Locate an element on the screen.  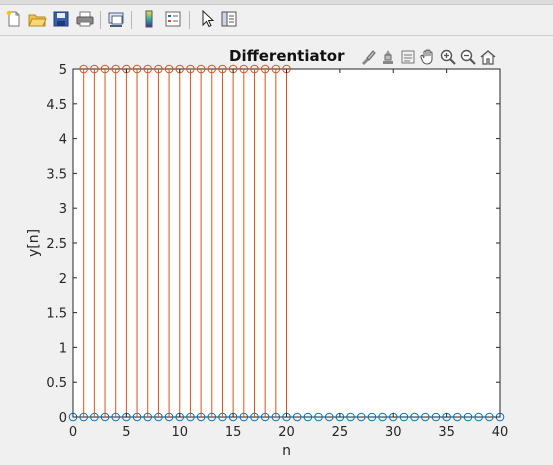
y-tick-label: 3.5 is located at coordinates (56, 174).